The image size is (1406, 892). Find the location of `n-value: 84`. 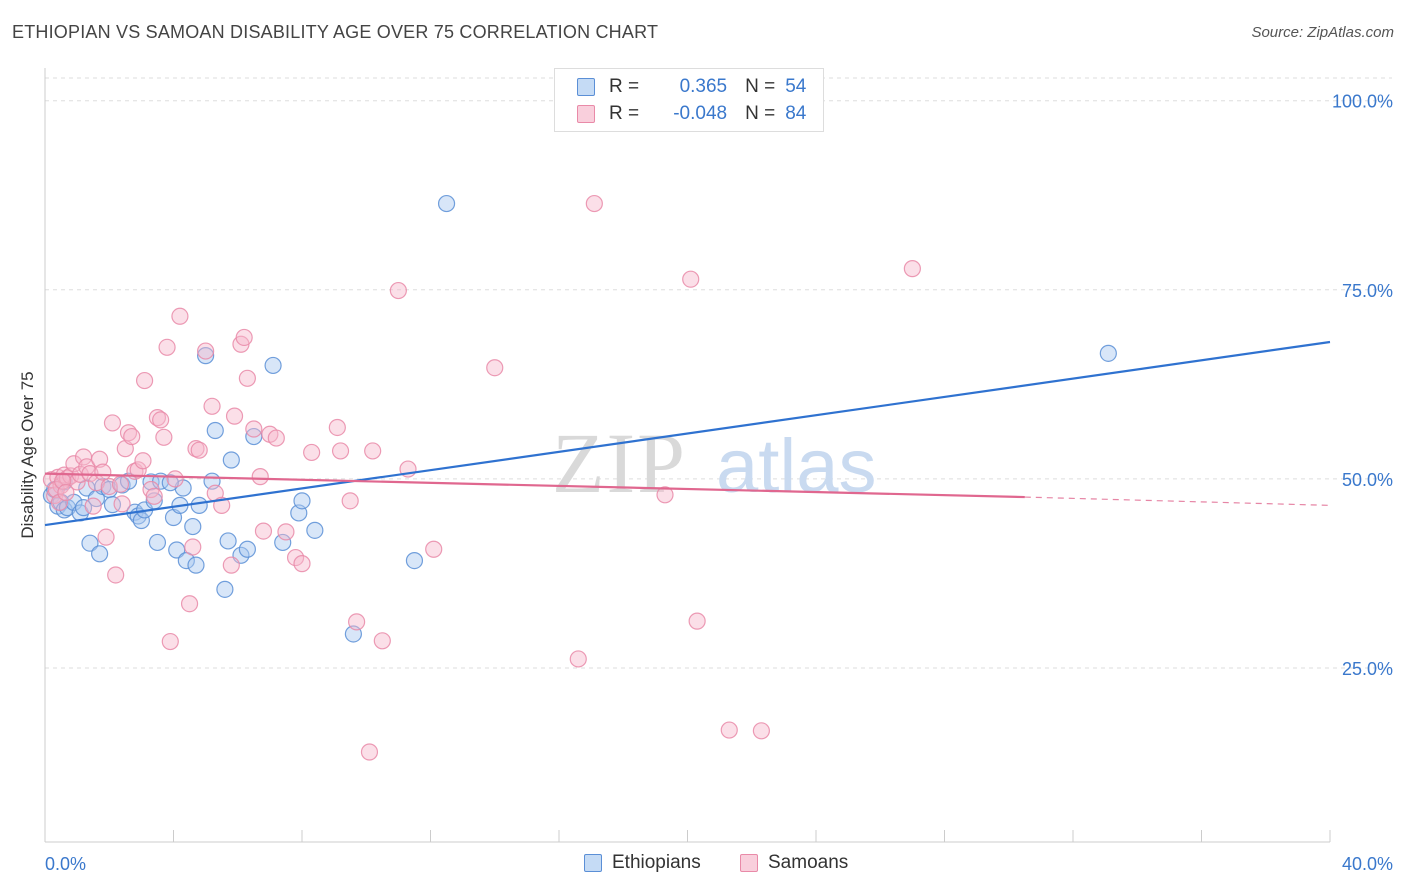

n-value: 84 is located at coordinates (796, 113).